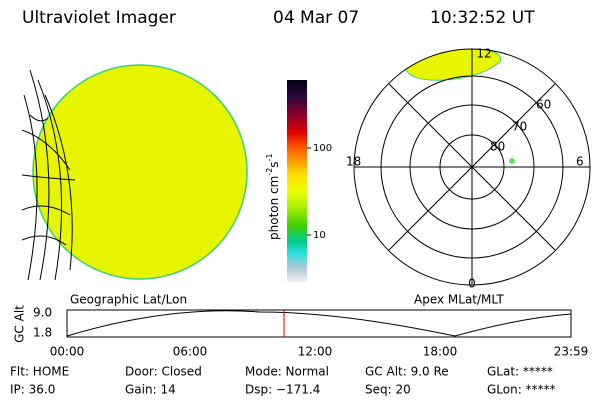  I want to click on colorbar-scale, so click(297, 181).